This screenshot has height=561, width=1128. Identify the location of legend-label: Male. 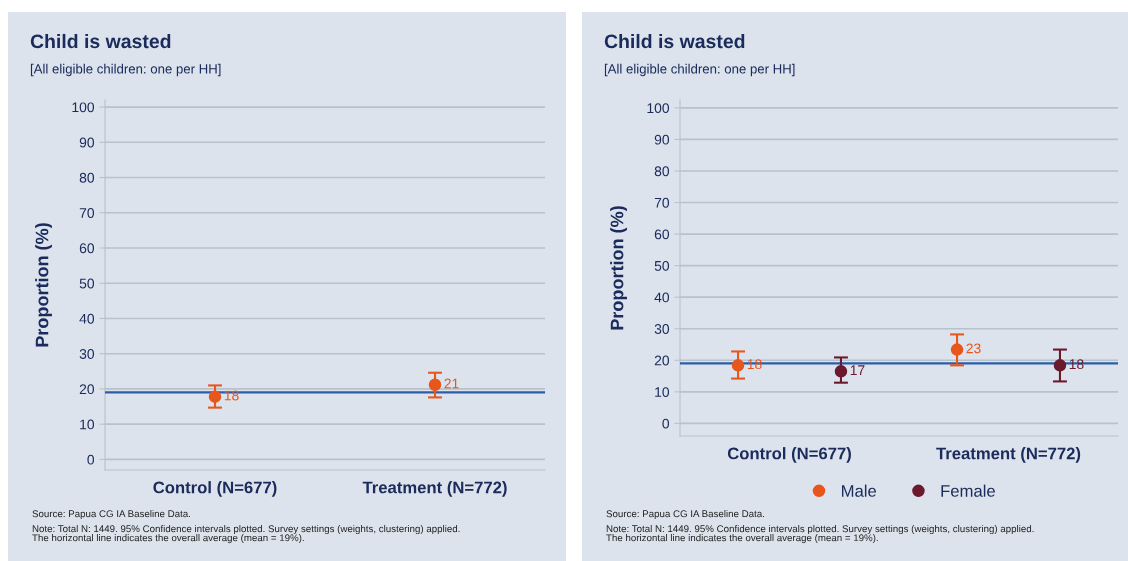
(859, 490).